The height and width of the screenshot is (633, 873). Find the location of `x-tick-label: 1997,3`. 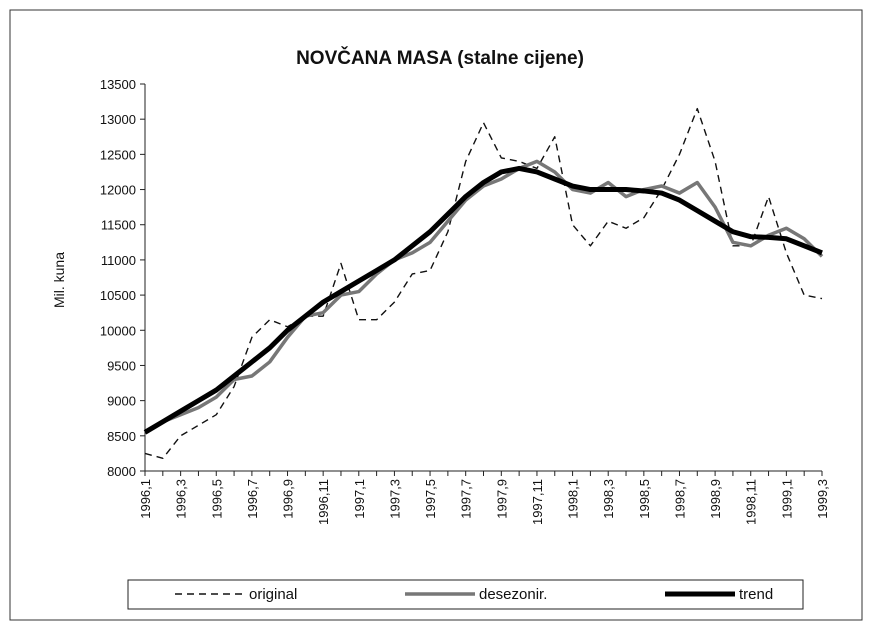

x-tick-label: 1997,3 is located at coordinates (394, 499).